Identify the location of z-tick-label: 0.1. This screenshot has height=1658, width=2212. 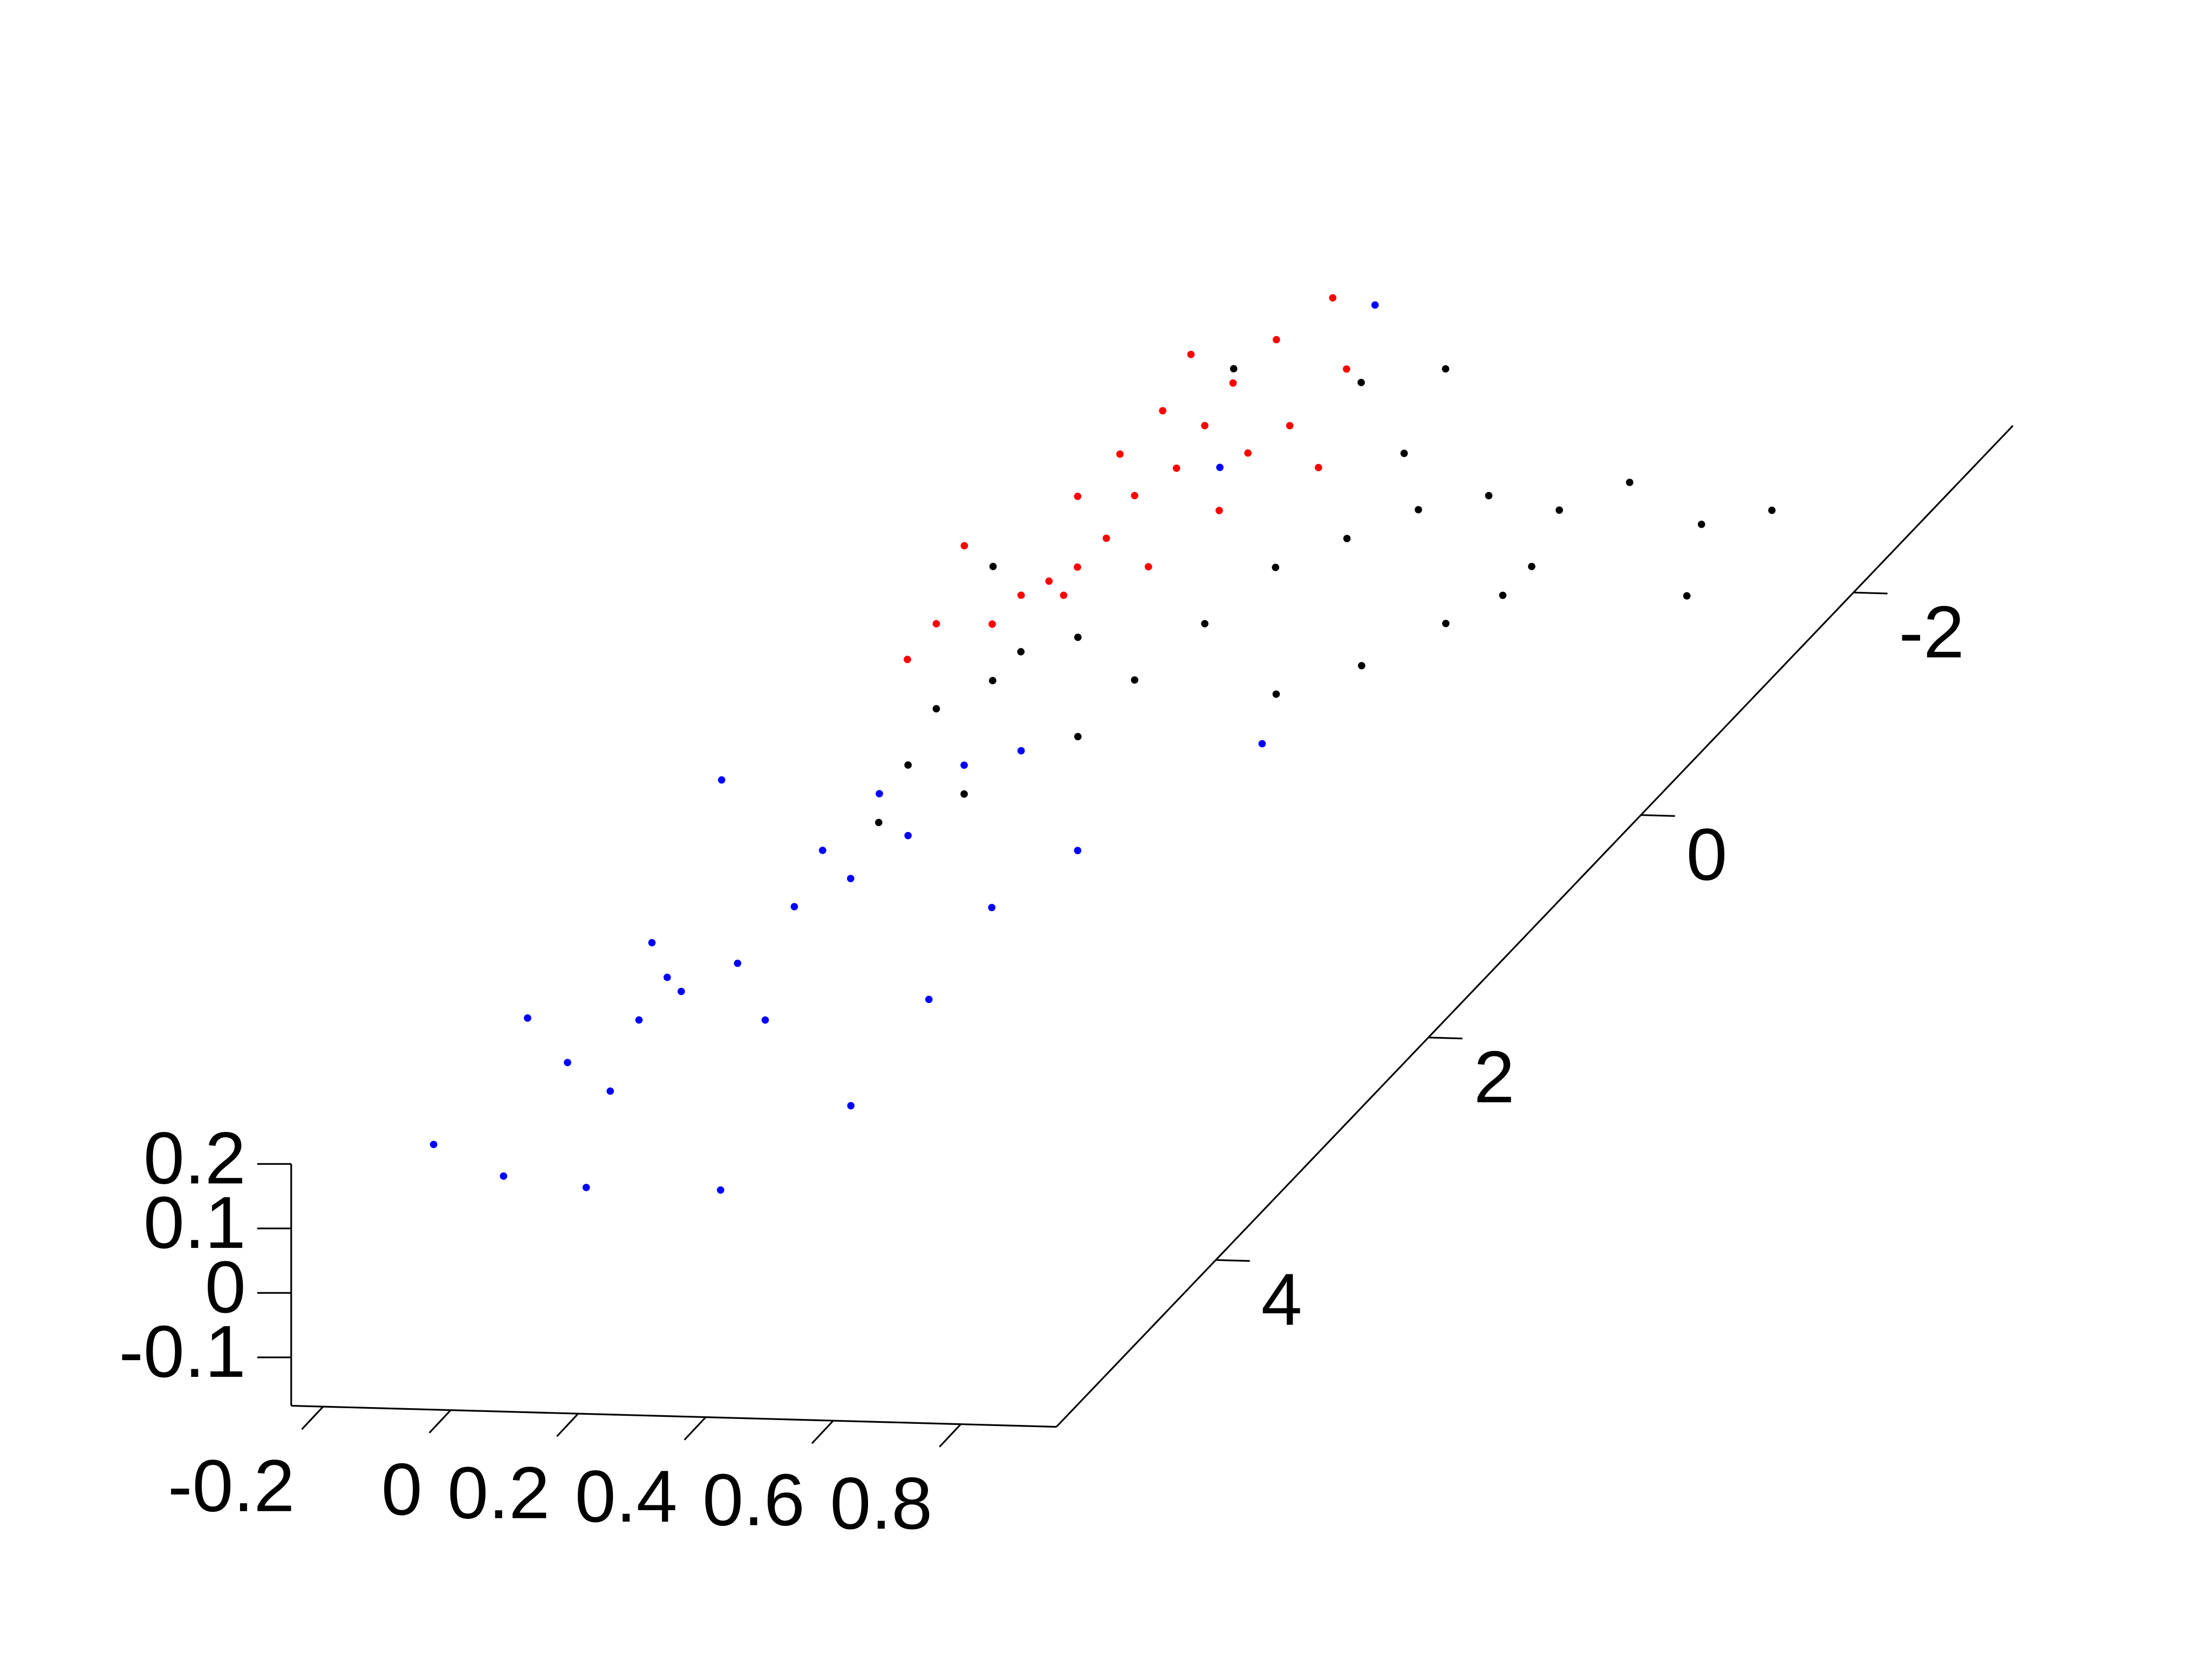
(195, 1222).